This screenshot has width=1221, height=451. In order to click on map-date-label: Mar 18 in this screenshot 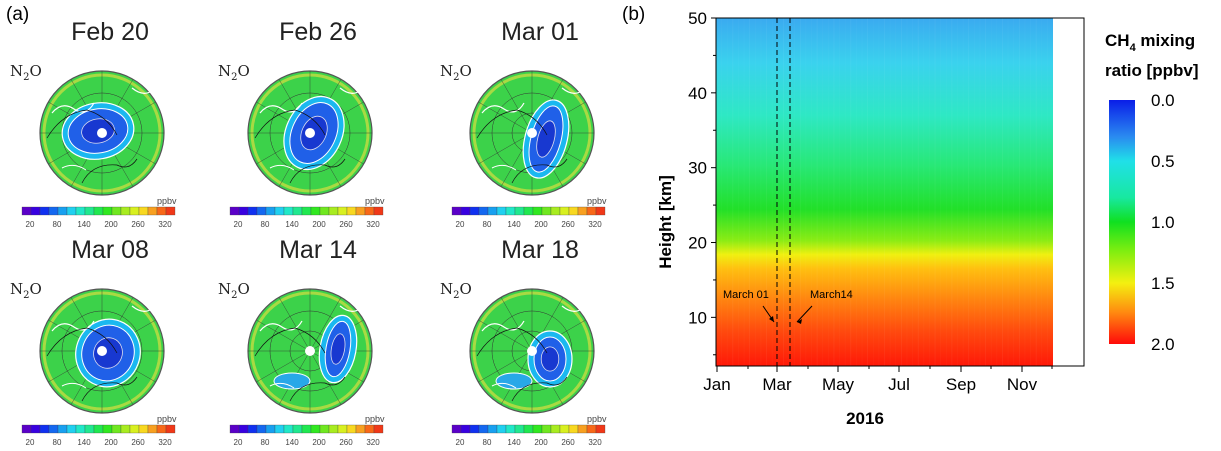, I will do `click(540, 250)`.